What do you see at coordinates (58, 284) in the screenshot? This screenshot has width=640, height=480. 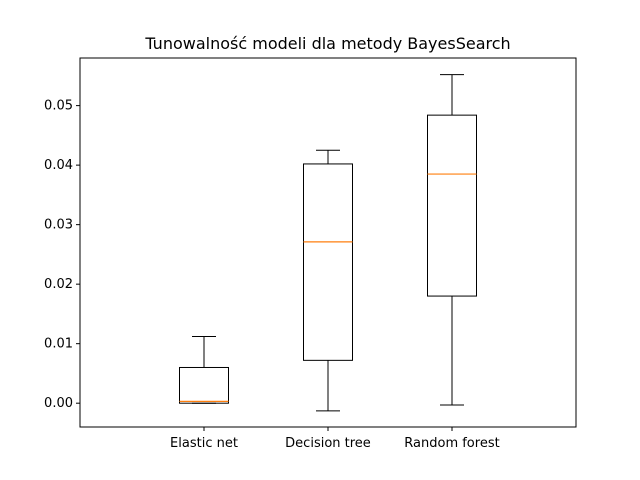 I see `y-tick-label: 0.02` at bounding box center [58, 284].